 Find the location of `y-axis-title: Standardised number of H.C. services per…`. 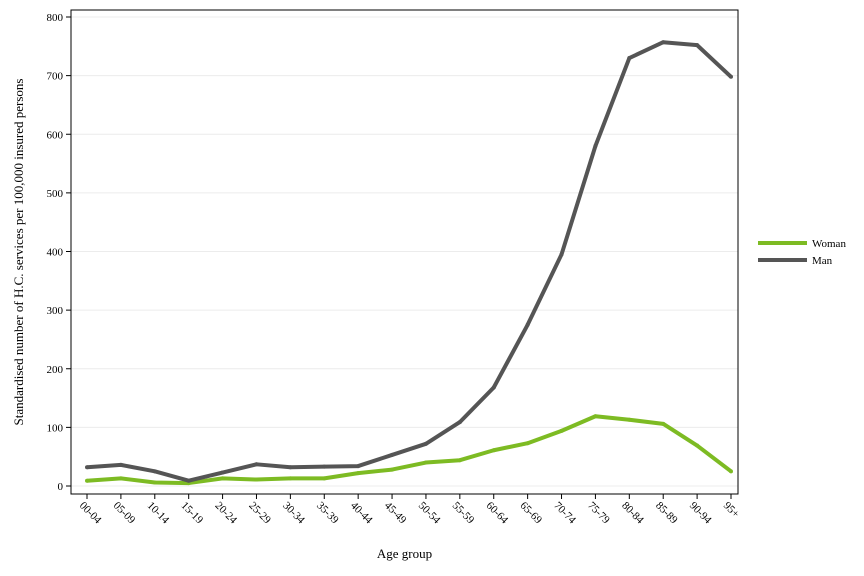

y-axis-title: Standardised number of H.C. services per… is located at coordinates (18, 252).